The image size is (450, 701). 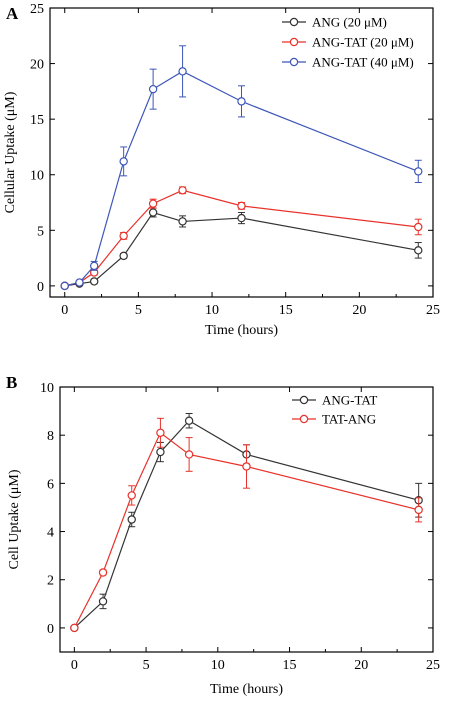 I want to click on panel-label: B, so click(x=11, y=382).